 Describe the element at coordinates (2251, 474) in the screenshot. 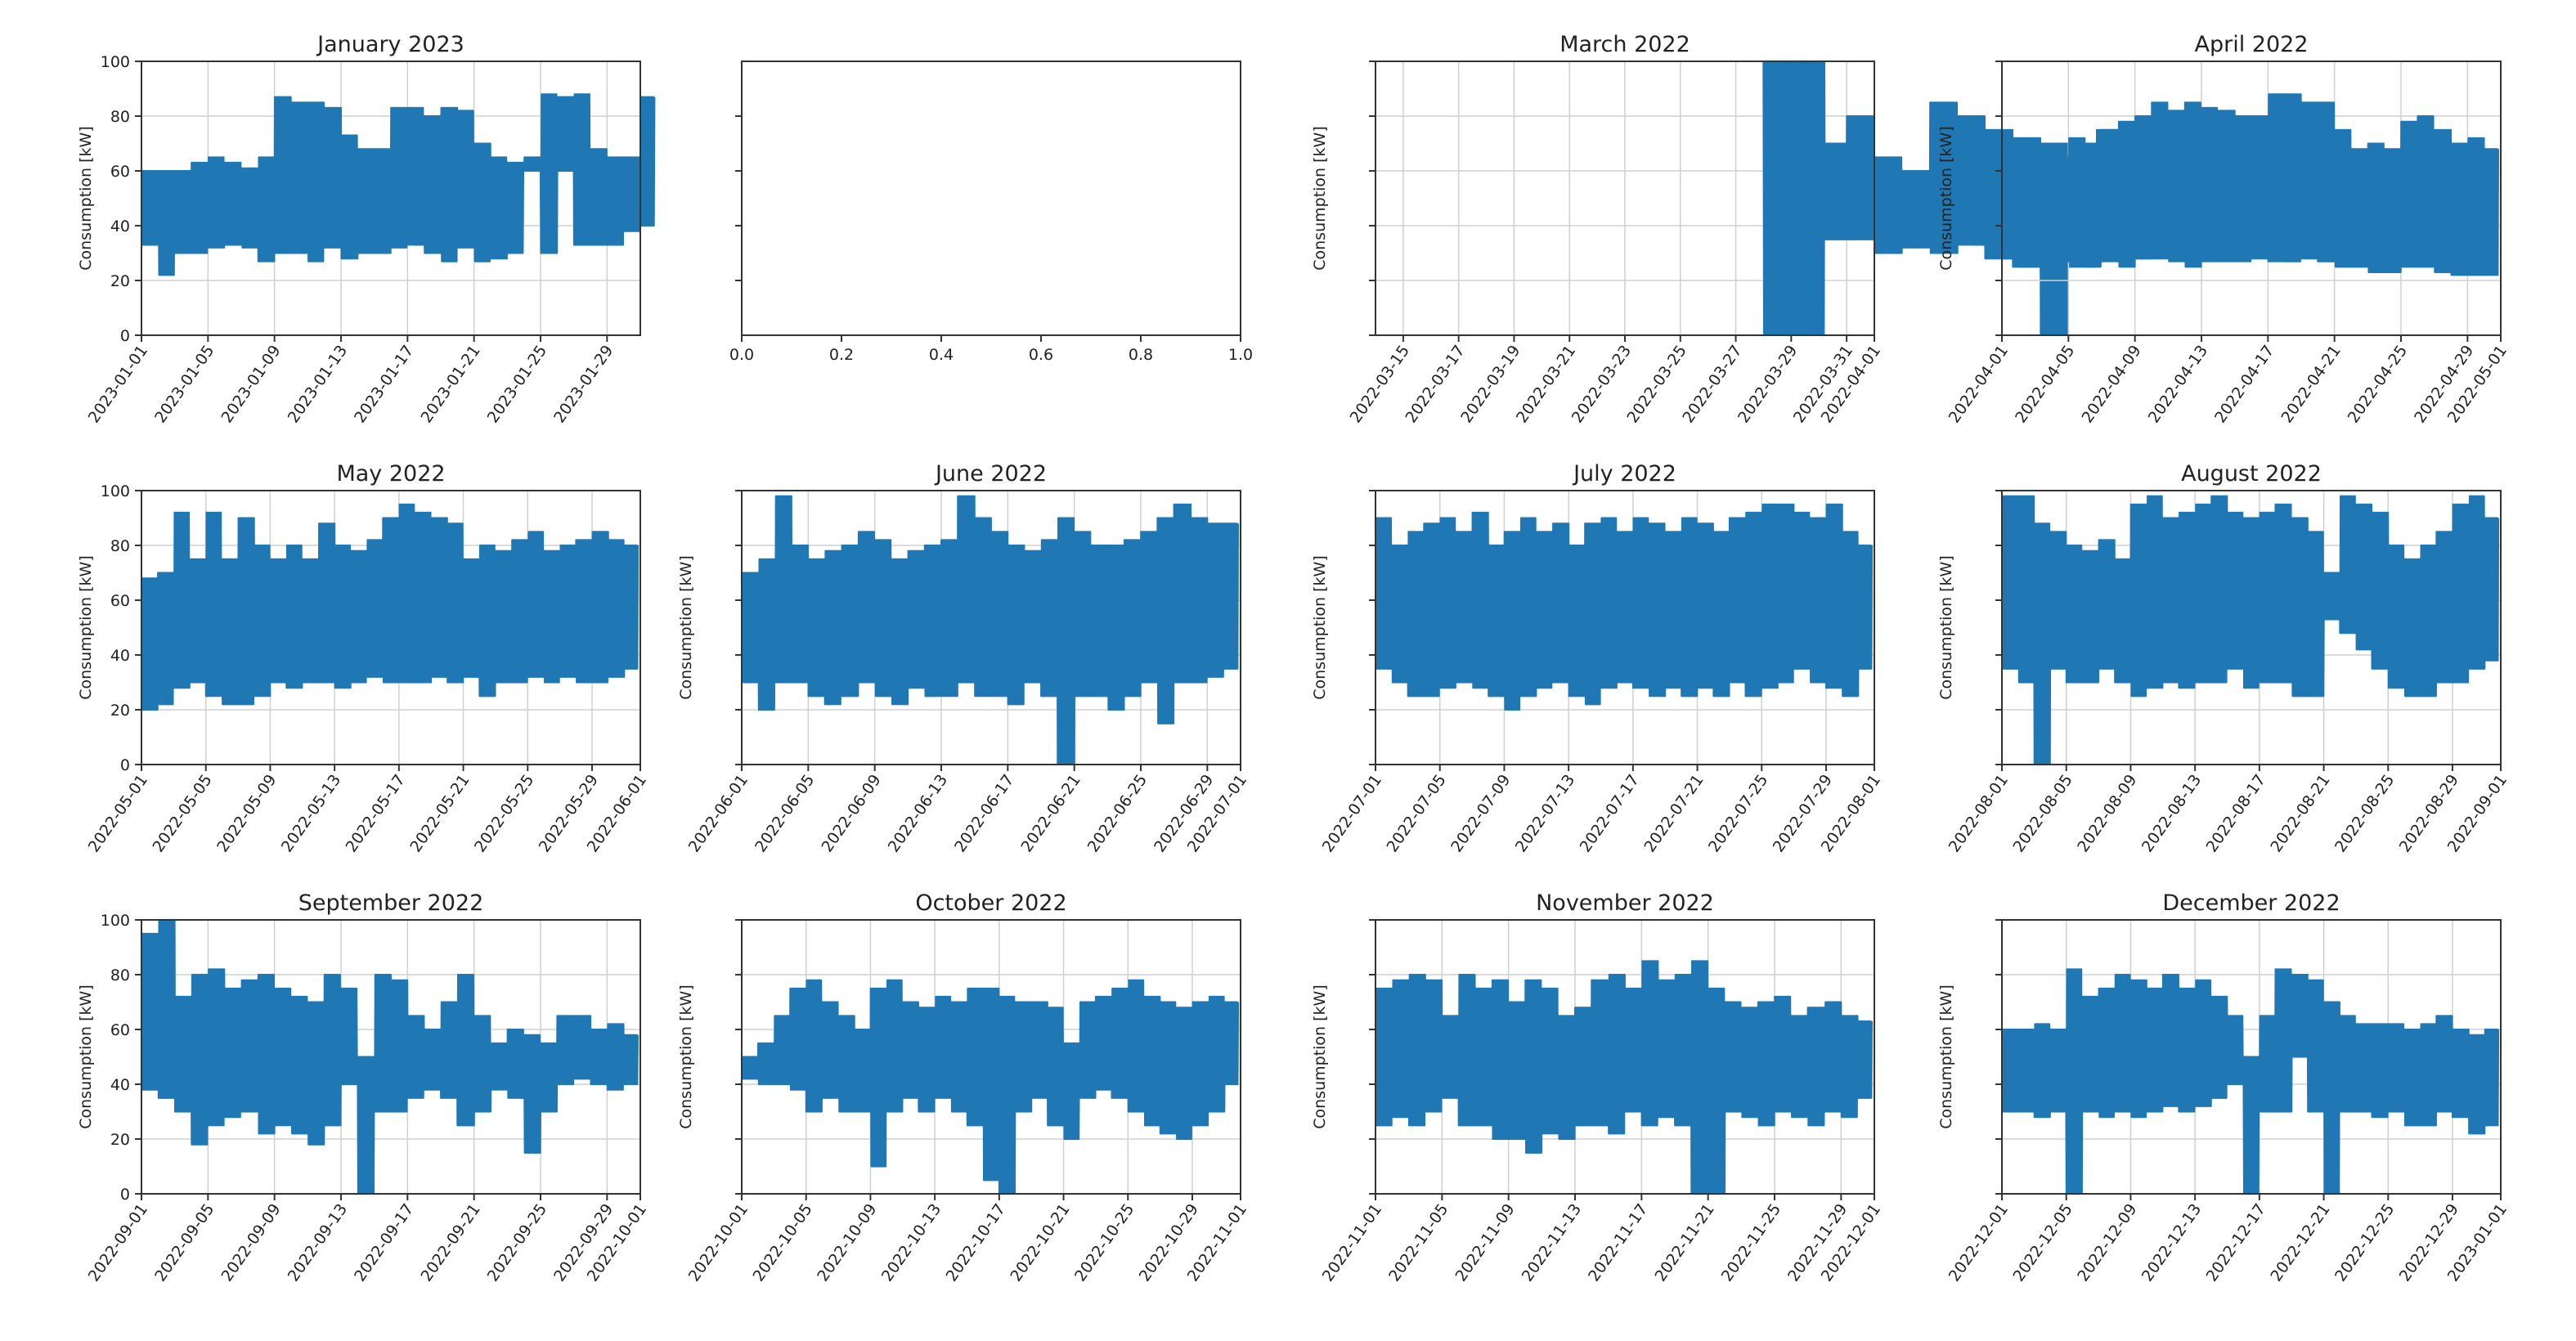

I see `subplot-title: August 2022` at that location.